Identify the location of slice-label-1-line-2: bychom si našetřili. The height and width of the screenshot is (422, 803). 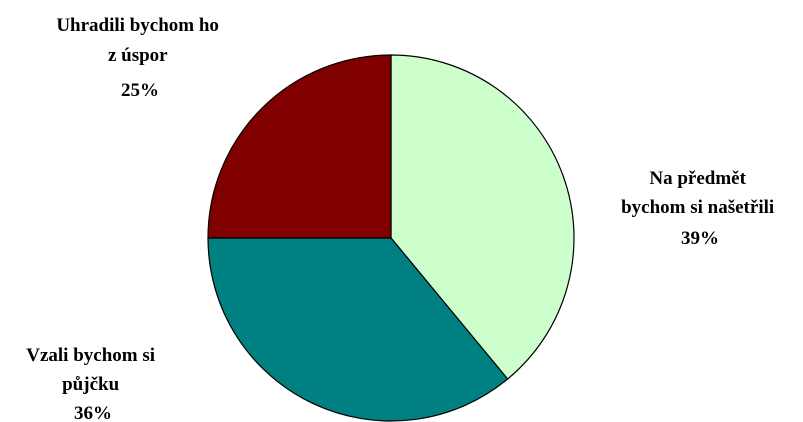
(697, 207).